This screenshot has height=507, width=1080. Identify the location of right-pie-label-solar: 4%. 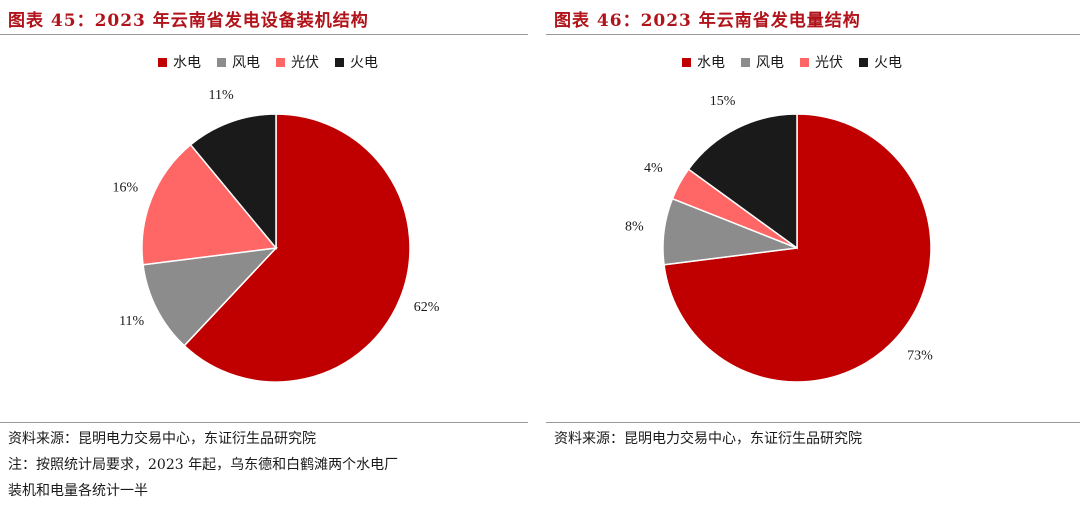
(653, 168).